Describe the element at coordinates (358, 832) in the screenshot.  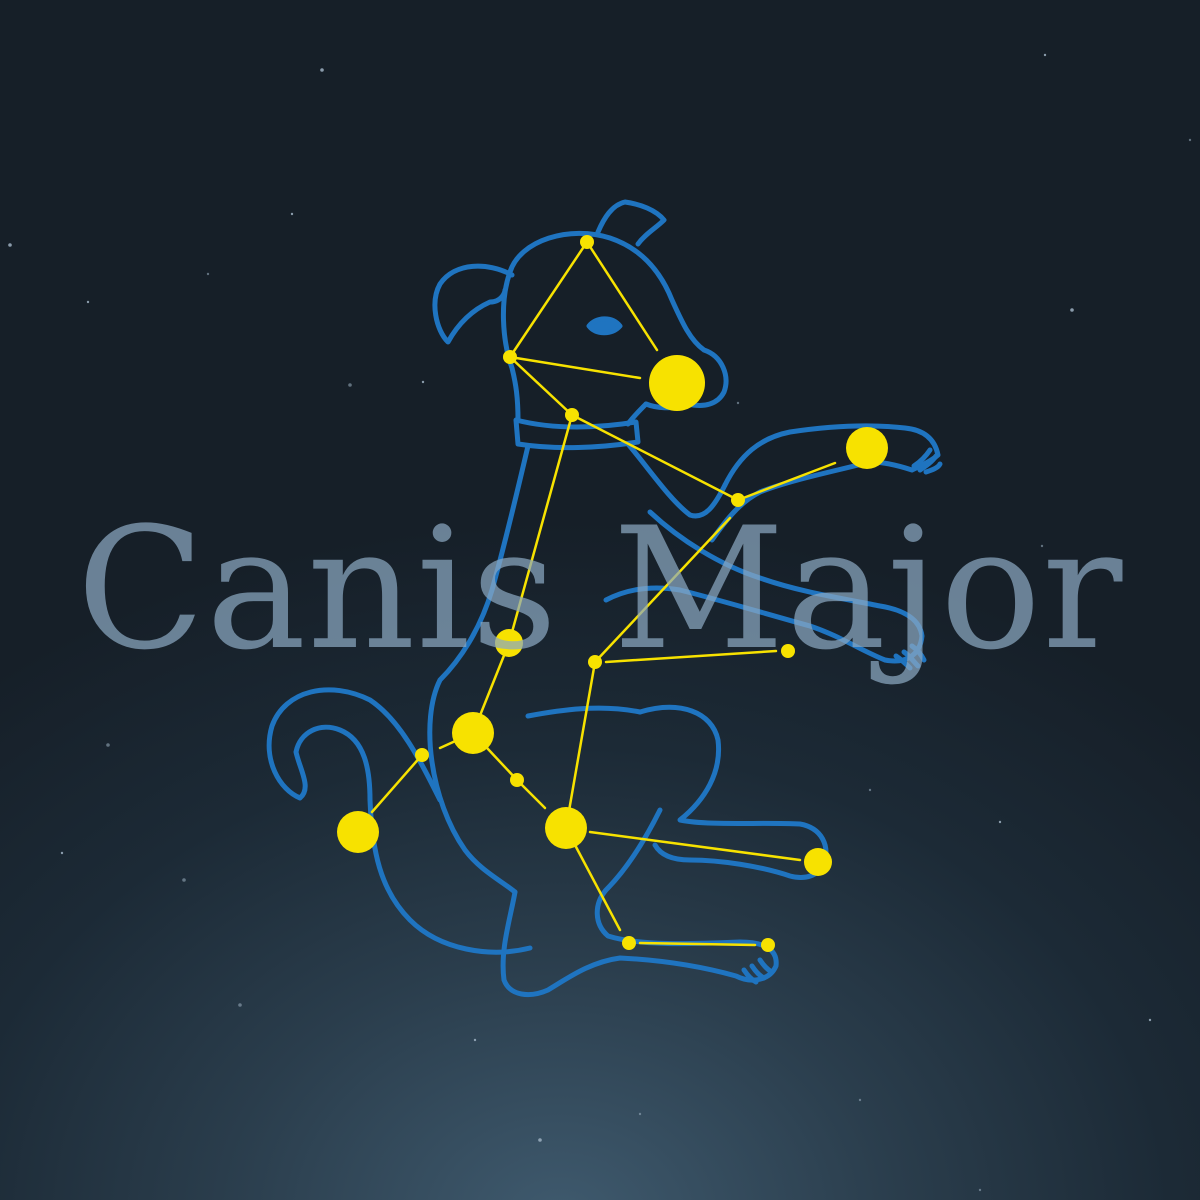
I see `star-tail-tip` at that location.